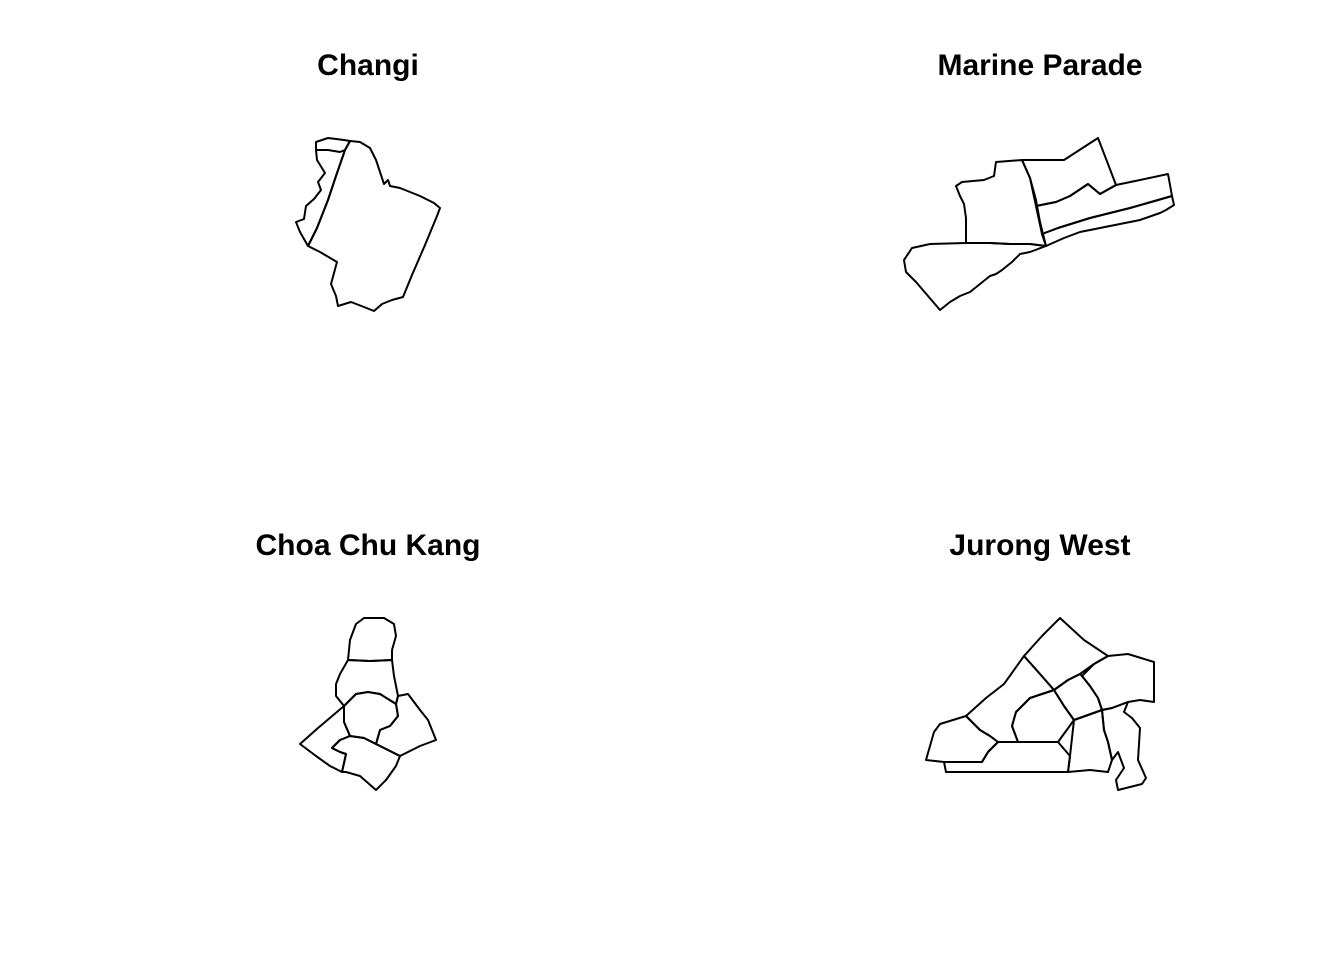 This screenshot has width=1344, height=960. What do you see at coordinates (1040, 545) in the screenshot?
I see `panel-title: Jurong West` at bounding box center [1040, 545].